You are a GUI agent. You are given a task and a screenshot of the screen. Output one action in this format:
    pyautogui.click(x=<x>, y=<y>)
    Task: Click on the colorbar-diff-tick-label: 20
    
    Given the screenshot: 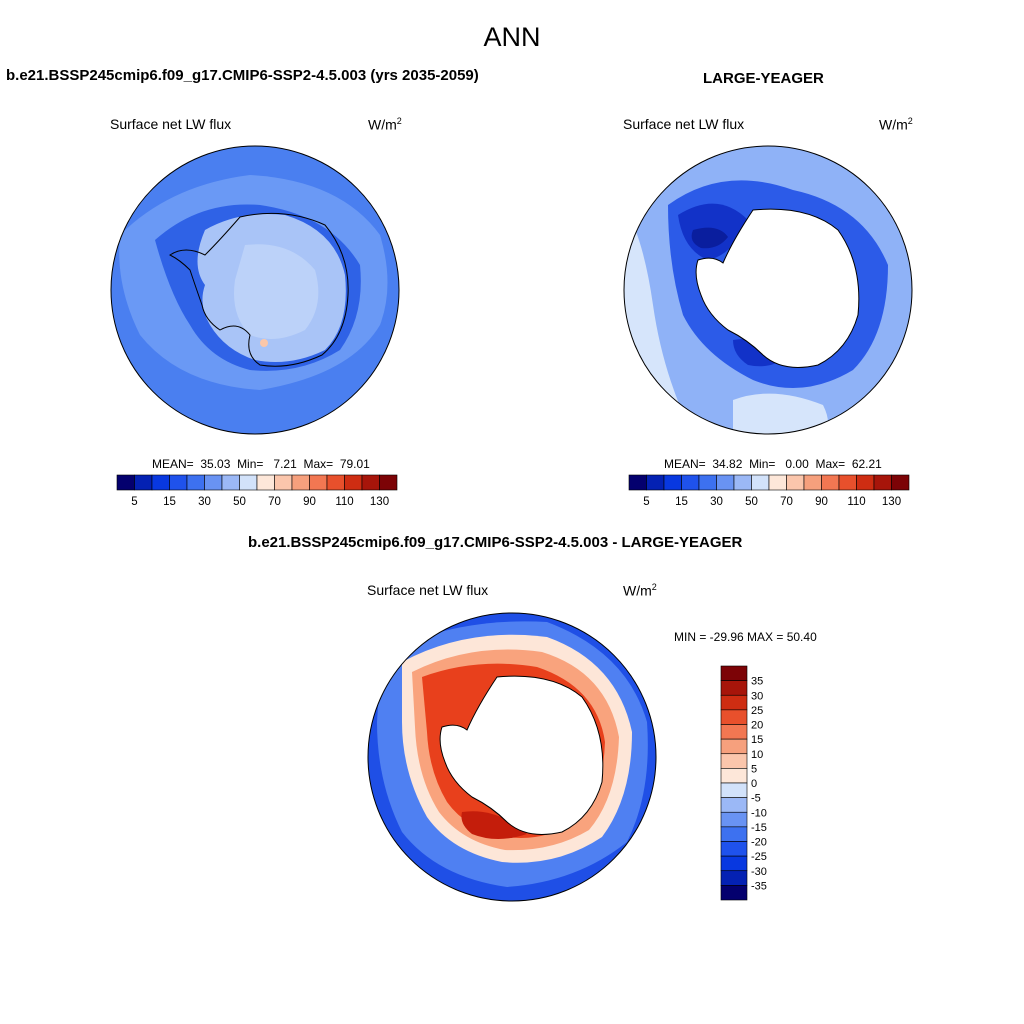 What is the action you would take?
    pyautogui.click(x=757, y=726)
    